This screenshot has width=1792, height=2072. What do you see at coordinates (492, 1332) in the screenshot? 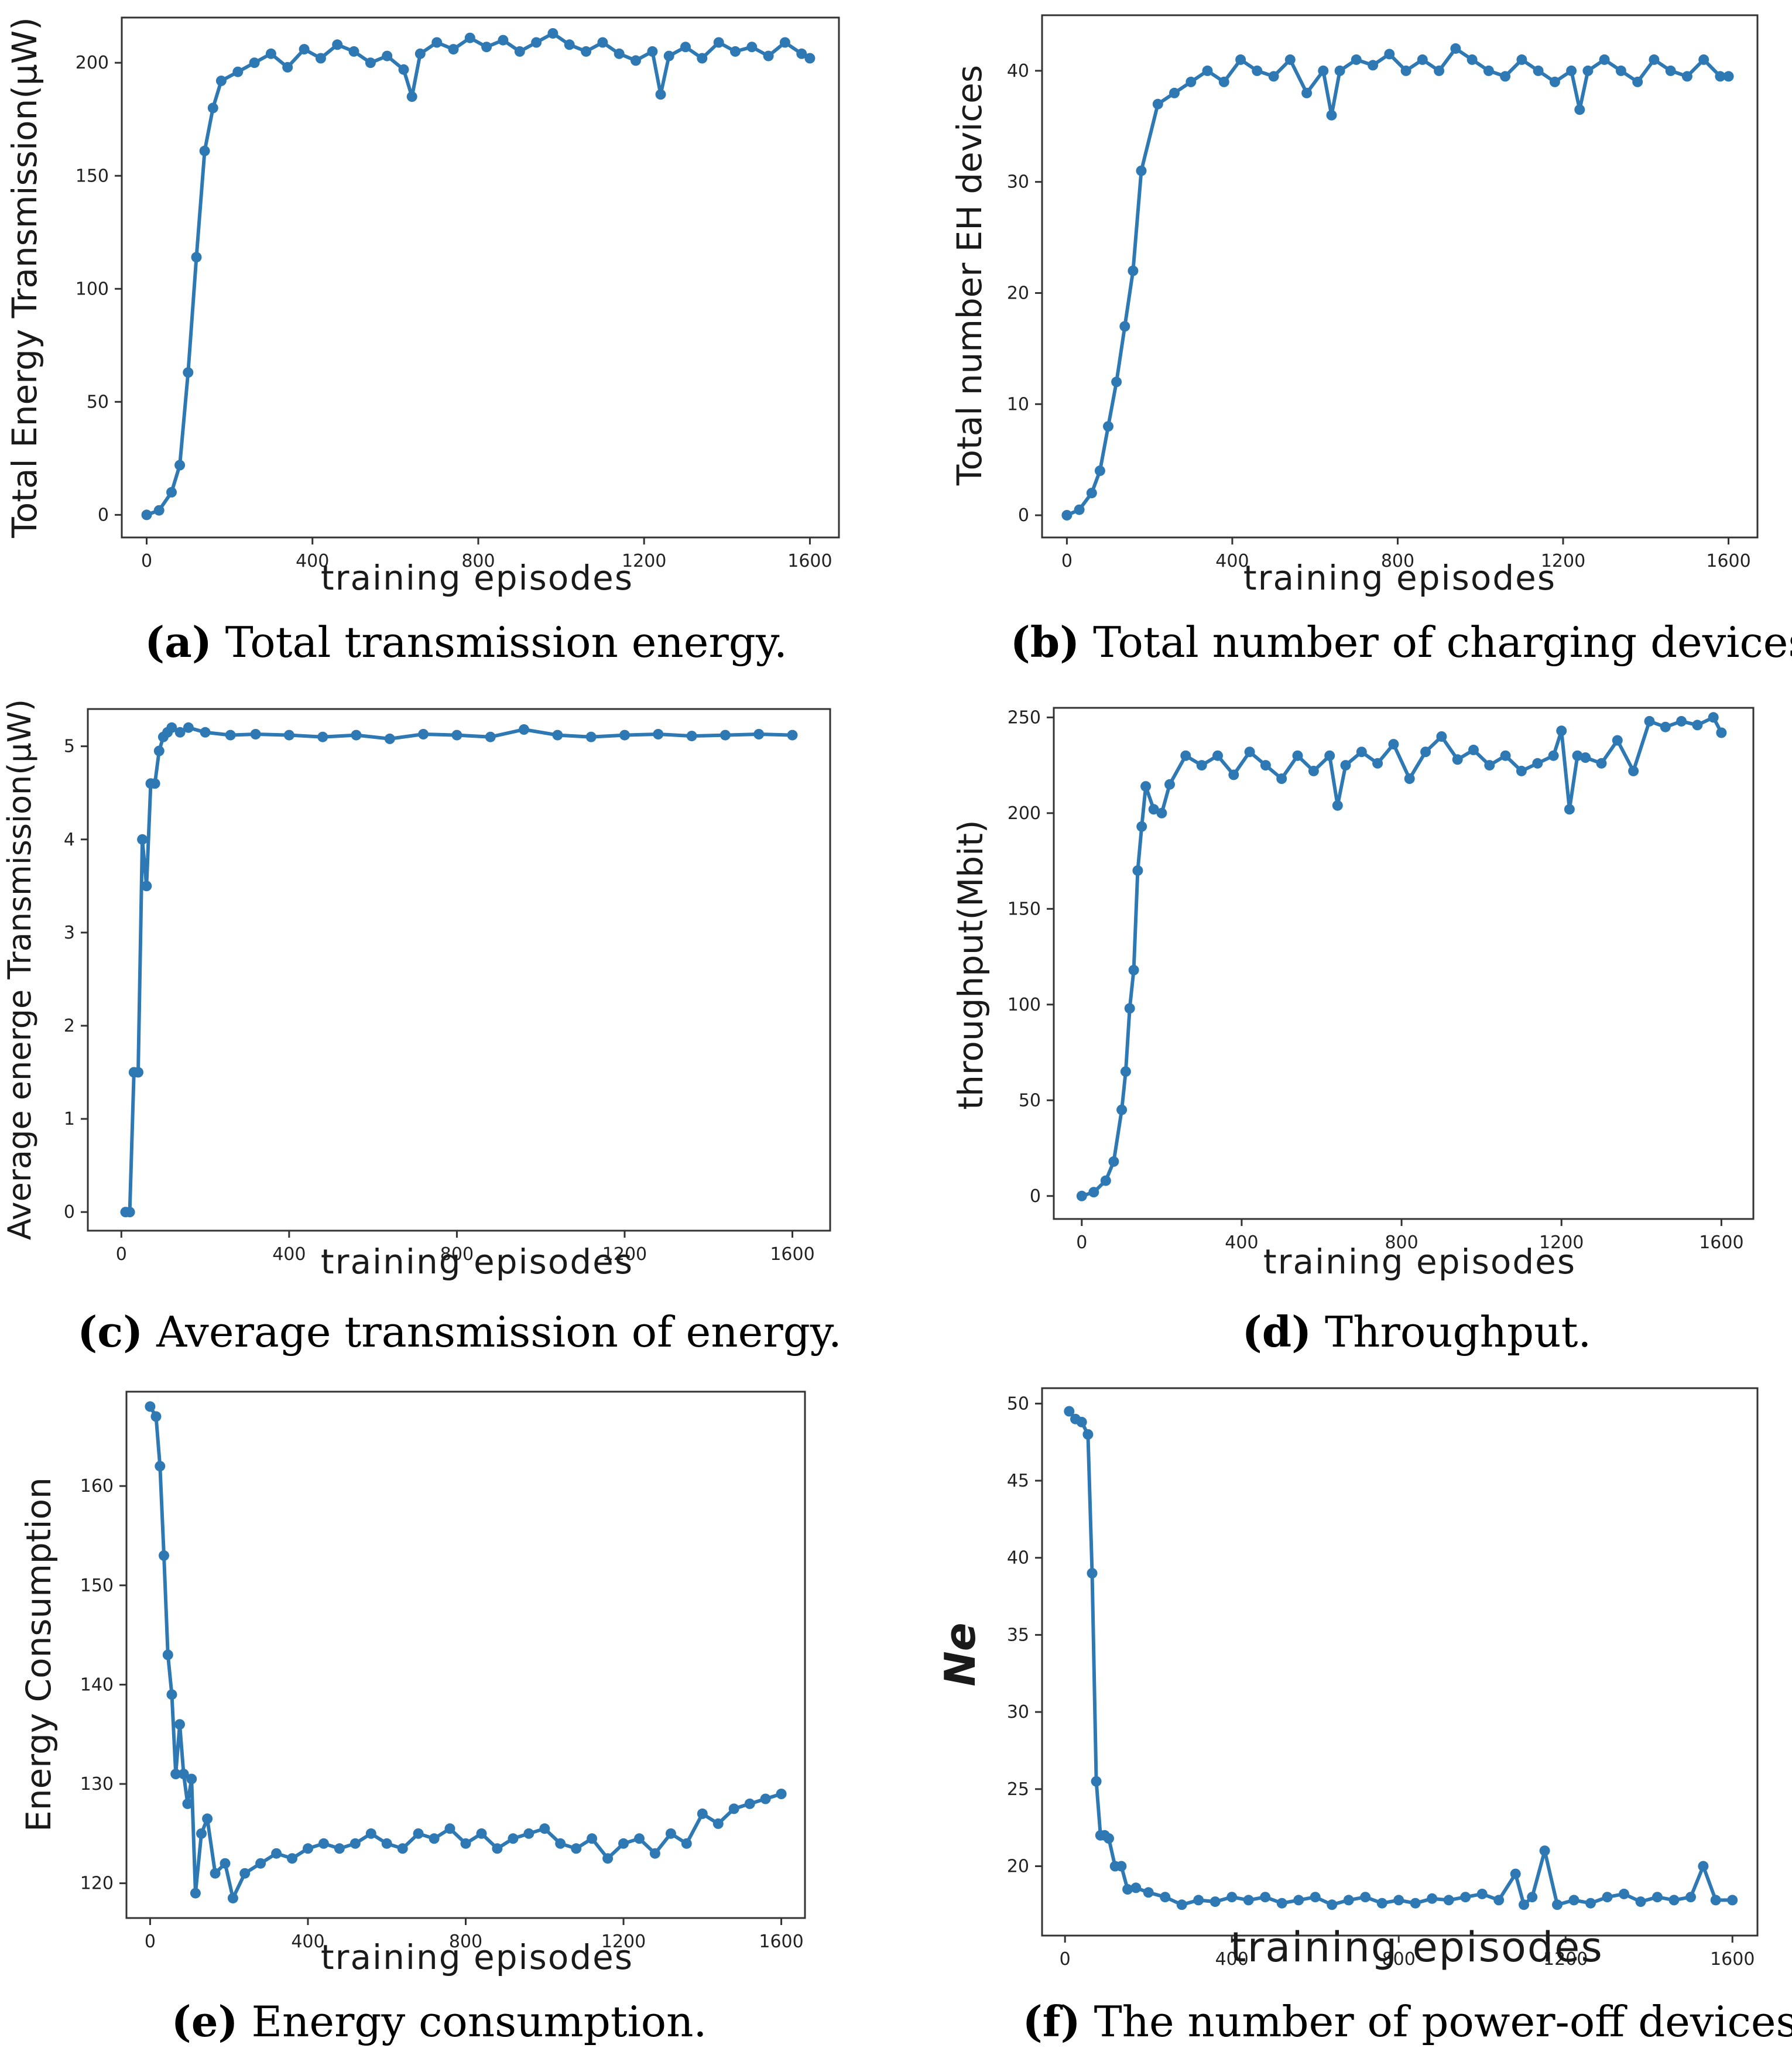
I see `caption-text: Average transmission of energy.` at bounding box center [492, 1332].